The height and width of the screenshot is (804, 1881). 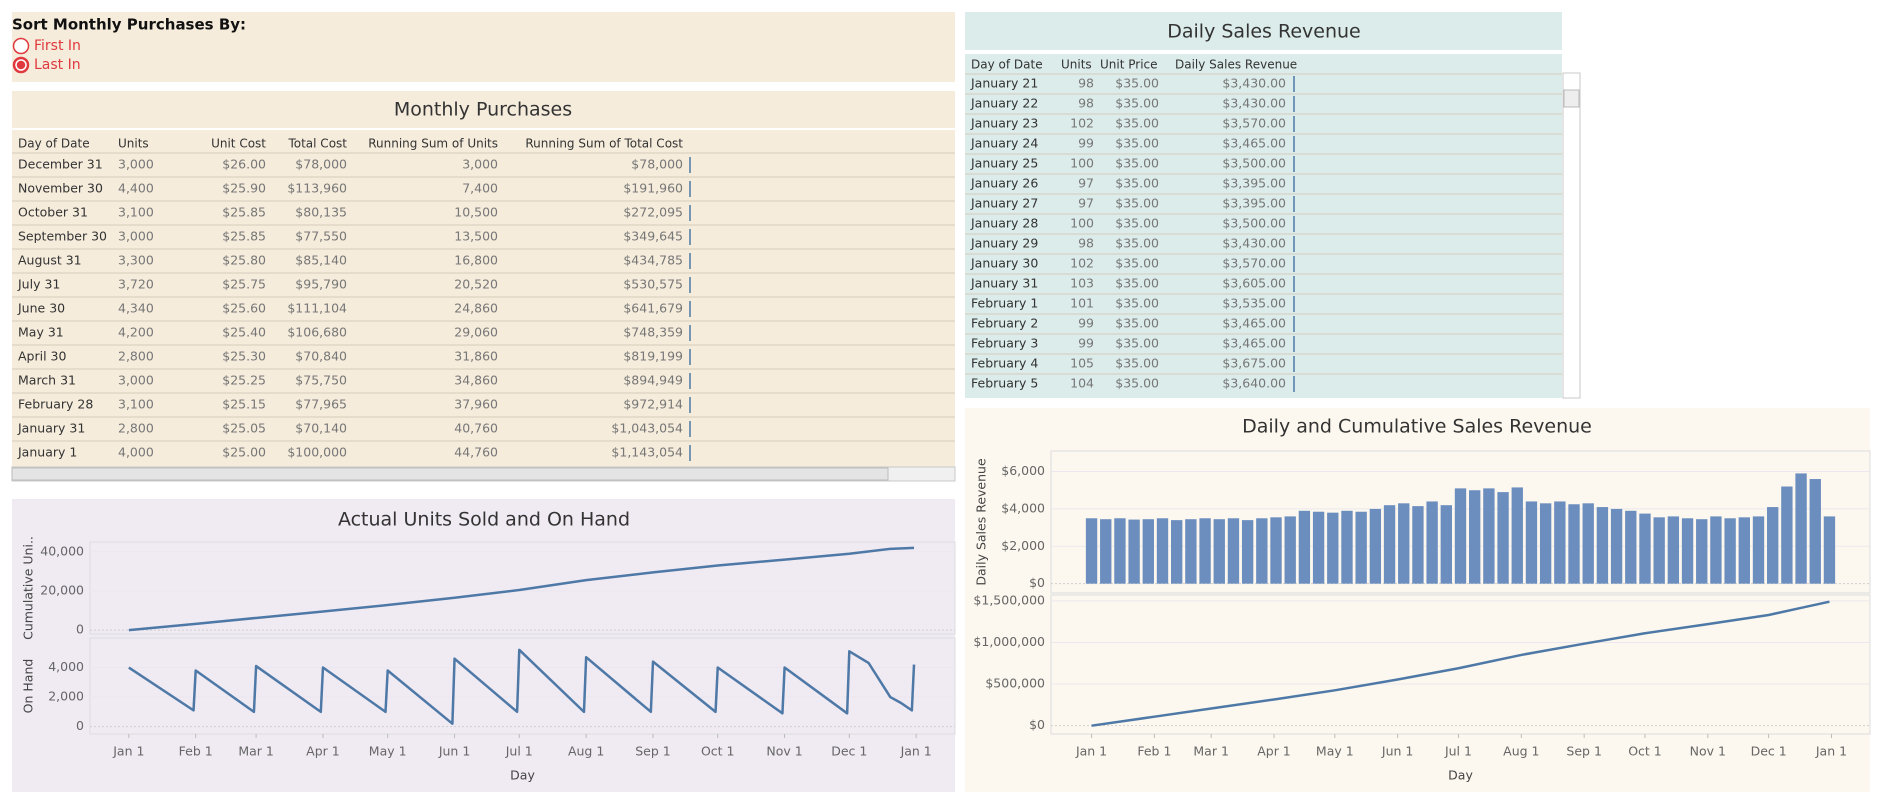 What do you see at coordinates (1254, 383) in the screenshot?
I see `table-cell: $3,640.00` at bounding box center [1254, 383].